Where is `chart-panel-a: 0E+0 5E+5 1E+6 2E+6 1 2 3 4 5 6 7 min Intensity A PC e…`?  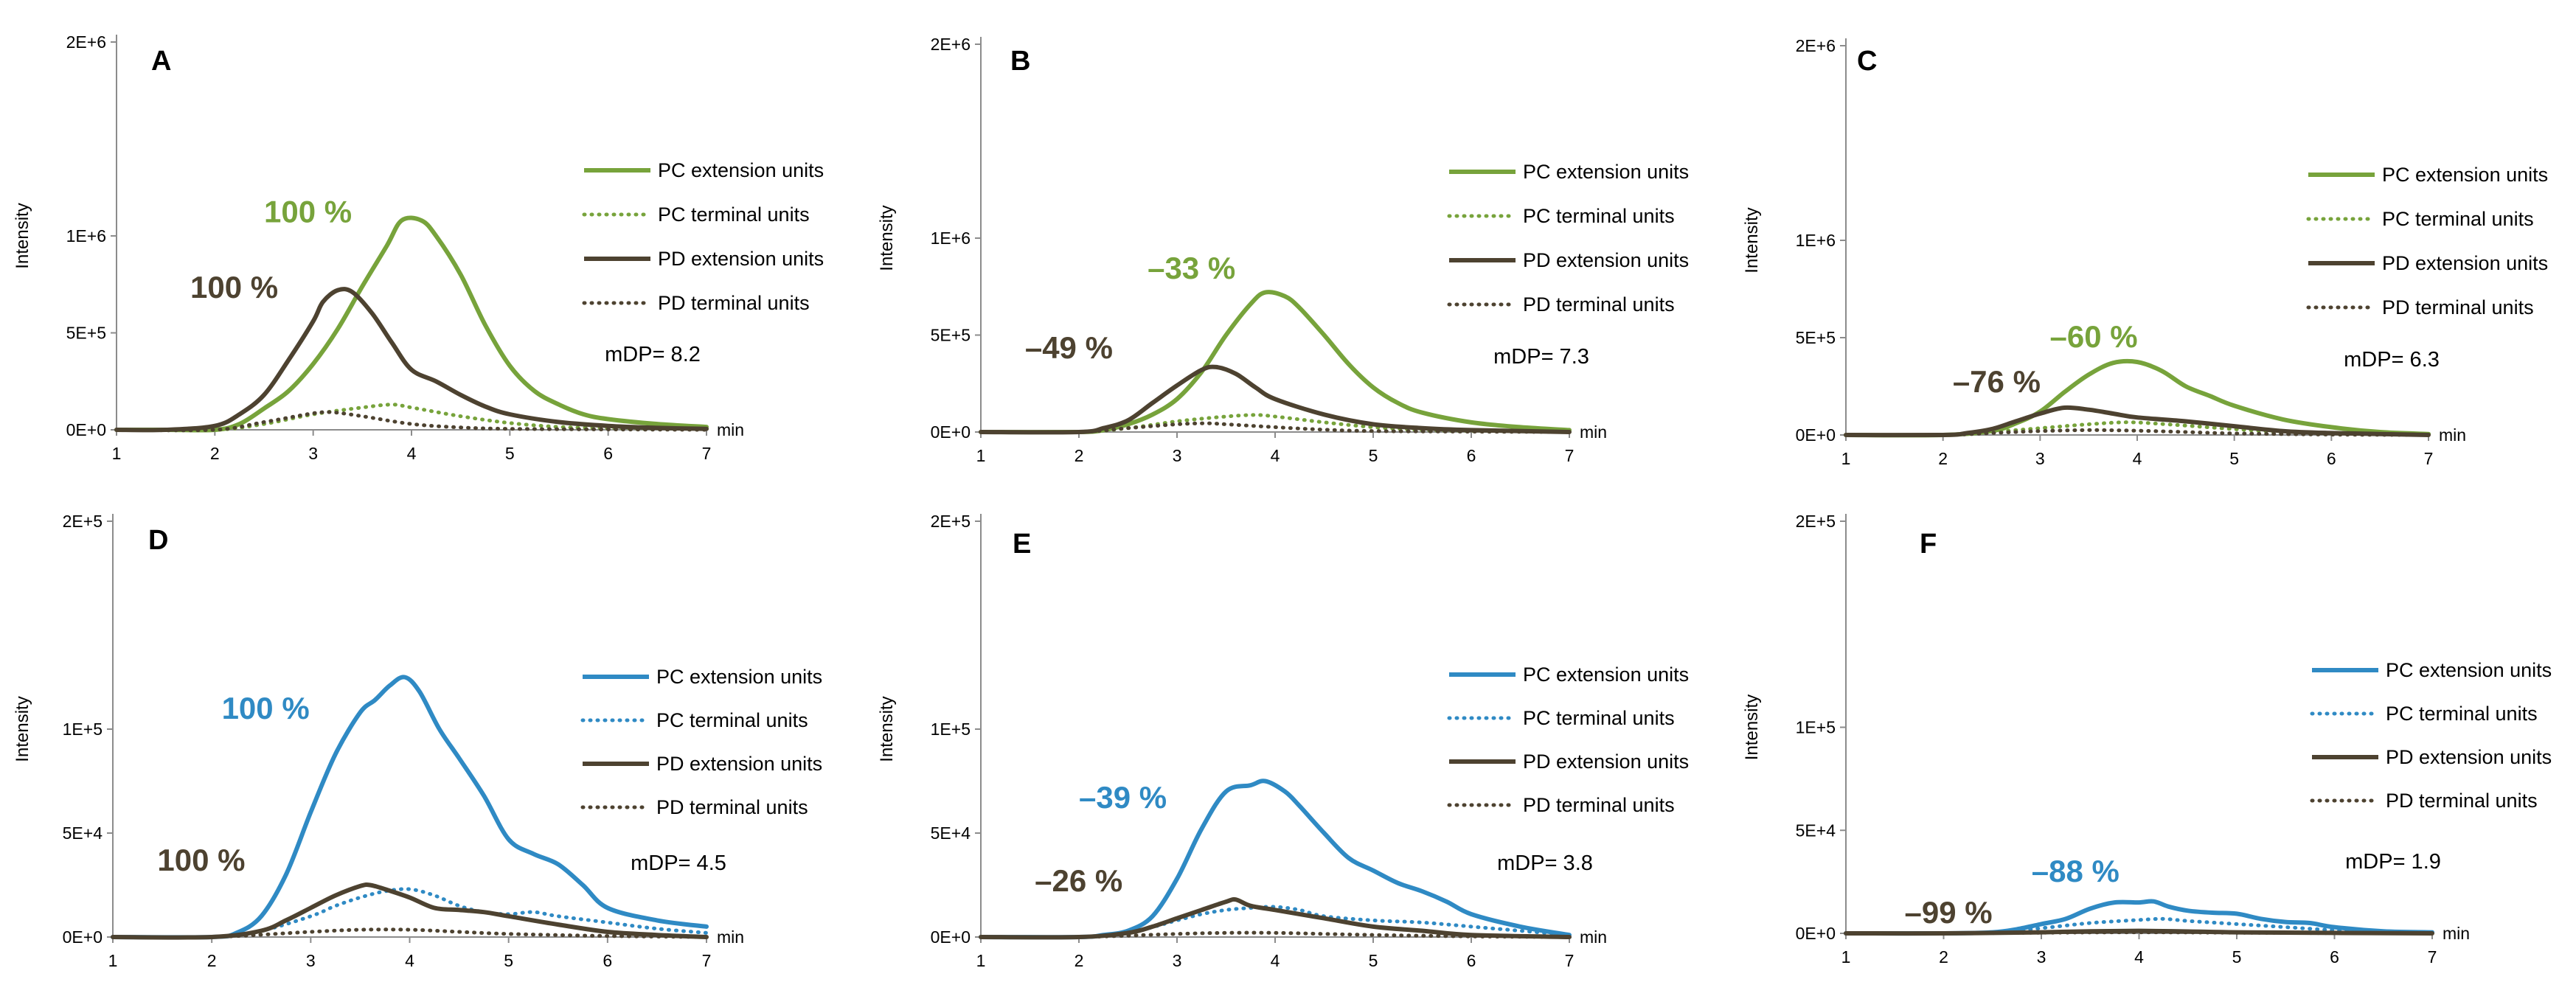
chart-panel-a: 0E+0 5E+5 1E+6 2E+6 1 2 3 4 5 6 7 min Intensity A PC e… is located at coordinates (418, 247).